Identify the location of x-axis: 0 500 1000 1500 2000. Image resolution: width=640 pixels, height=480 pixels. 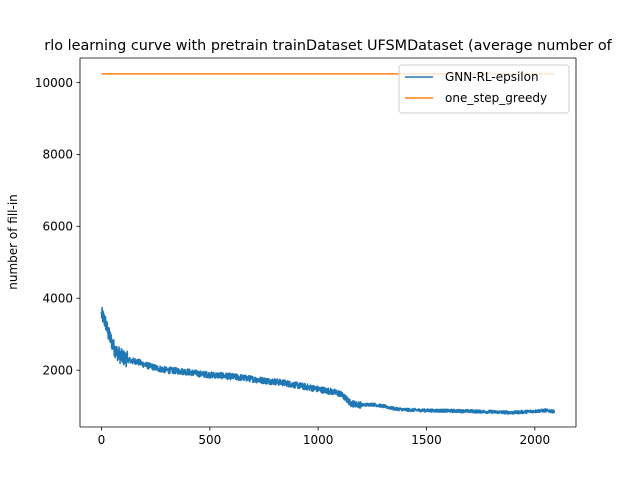
(324, 437).